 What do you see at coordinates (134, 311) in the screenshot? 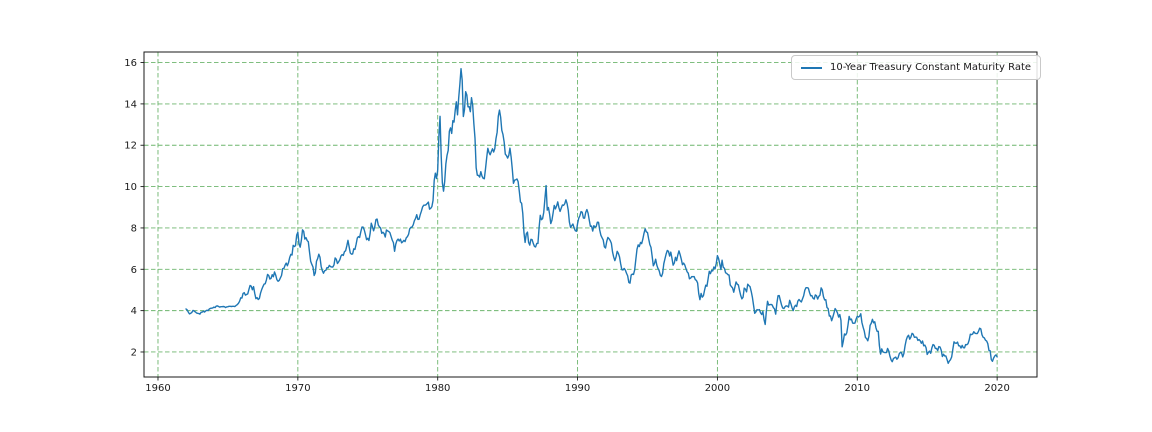
I see `y-tick-label: 4` at bounding box center [134, 311].